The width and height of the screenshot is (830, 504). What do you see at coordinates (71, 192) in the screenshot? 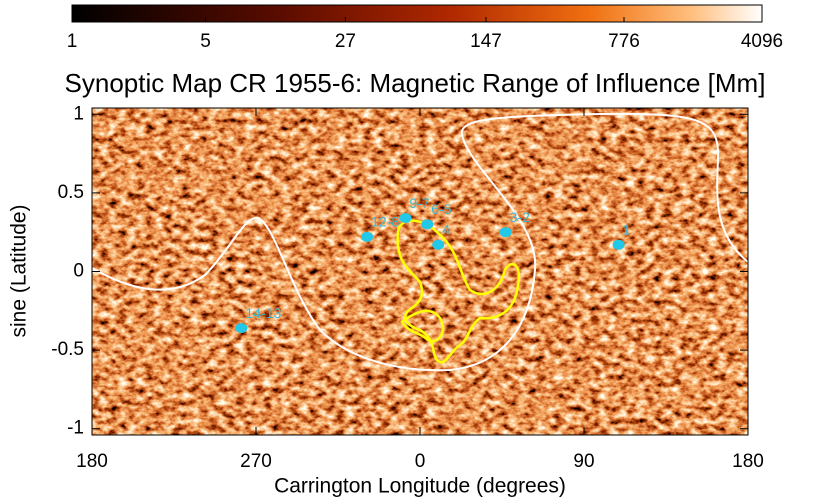
I see `y-tick-label: 0.5` at bounding box center [71, 192].